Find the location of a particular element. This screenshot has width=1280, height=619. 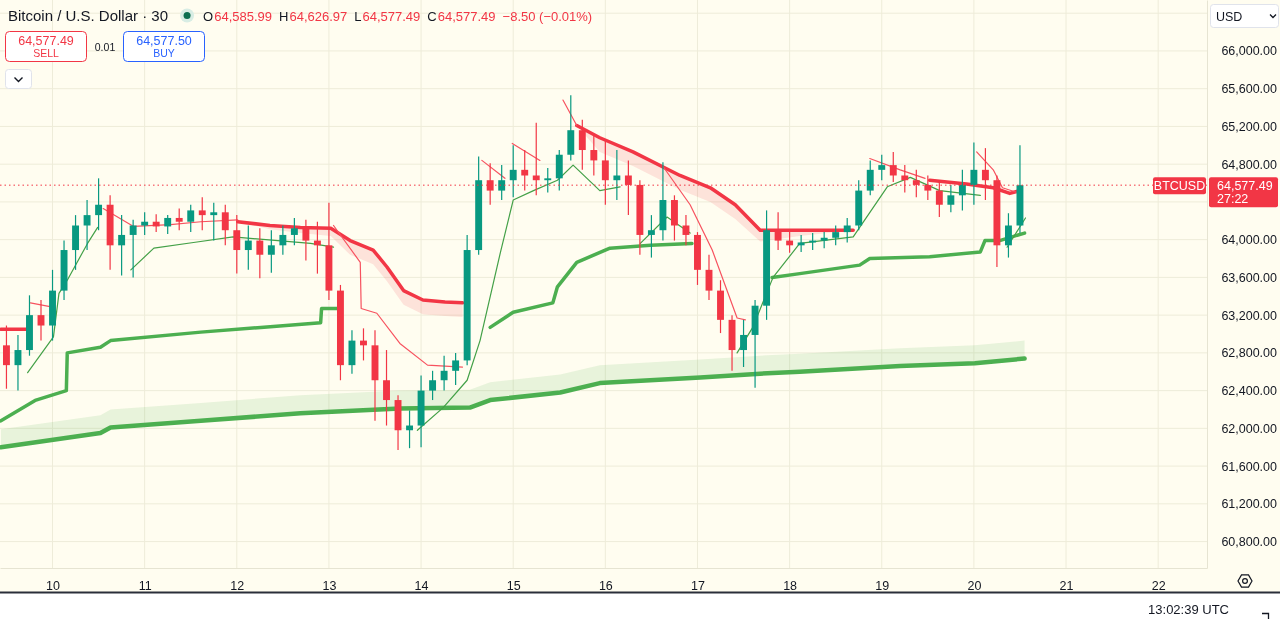

text: 13:02:39 UTC is located at coordinates (1188, 609).